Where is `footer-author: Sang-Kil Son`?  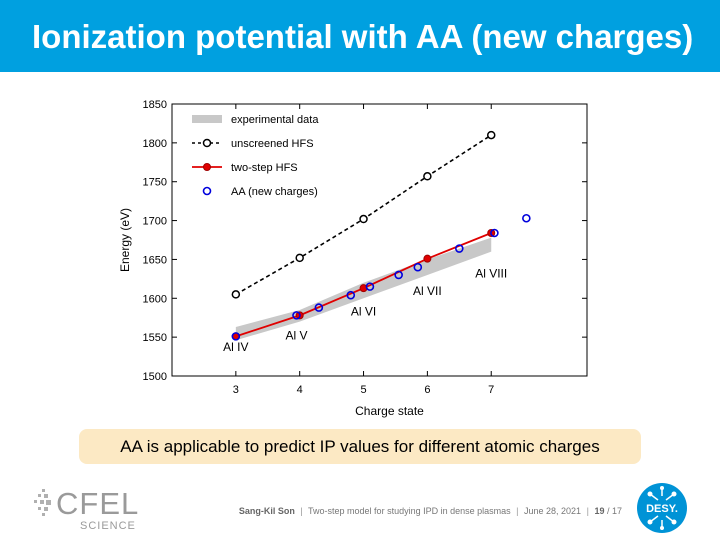 footer-author: Sang-Kil Son is located at coordinates (266, 511).